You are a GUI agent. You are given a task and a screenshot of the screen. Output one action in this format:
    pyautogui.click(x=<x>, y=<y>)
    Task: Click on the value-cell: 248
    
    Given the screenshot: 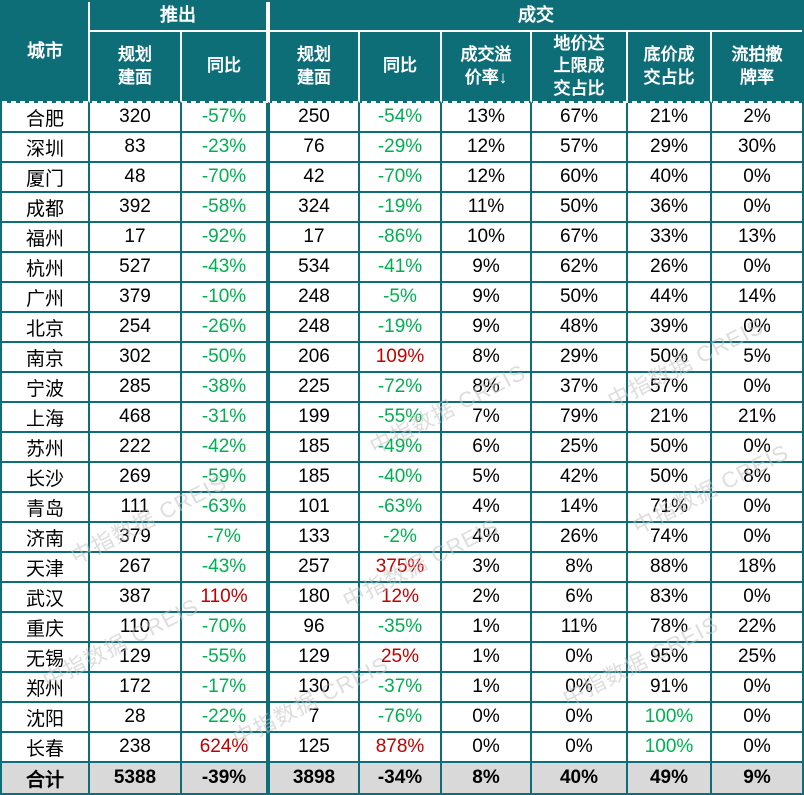 What is the action you would take?
    pyautogui.click(x=315, y=328)
    